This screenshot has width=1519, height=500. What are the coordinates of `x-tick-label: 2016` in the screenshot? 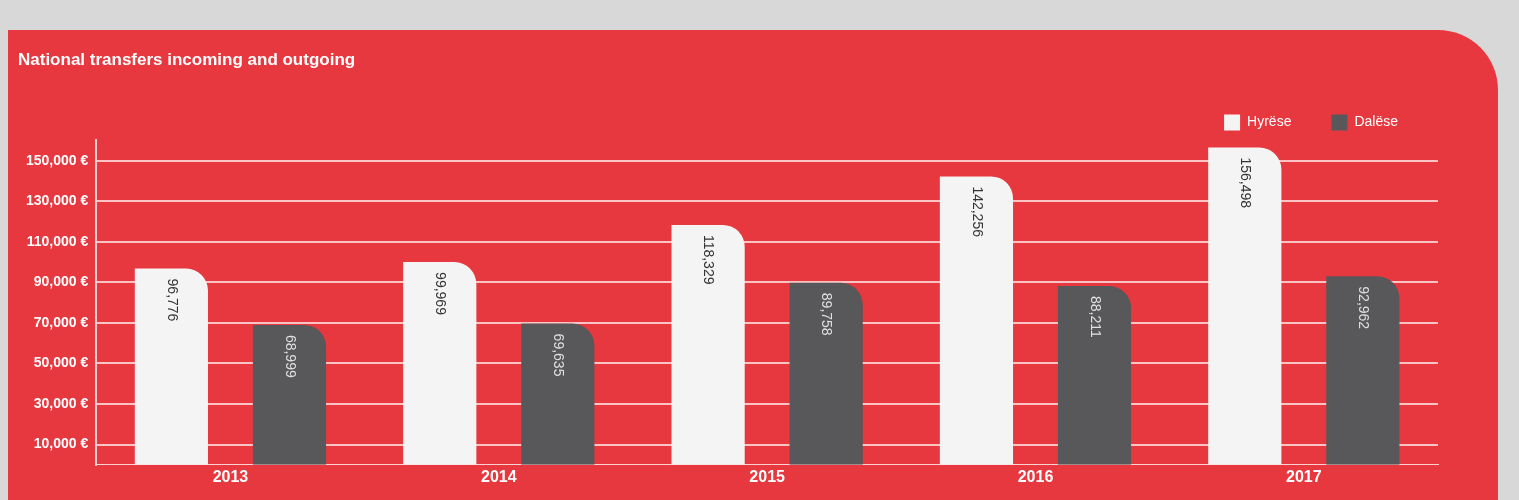 It's located at (1035, 476).